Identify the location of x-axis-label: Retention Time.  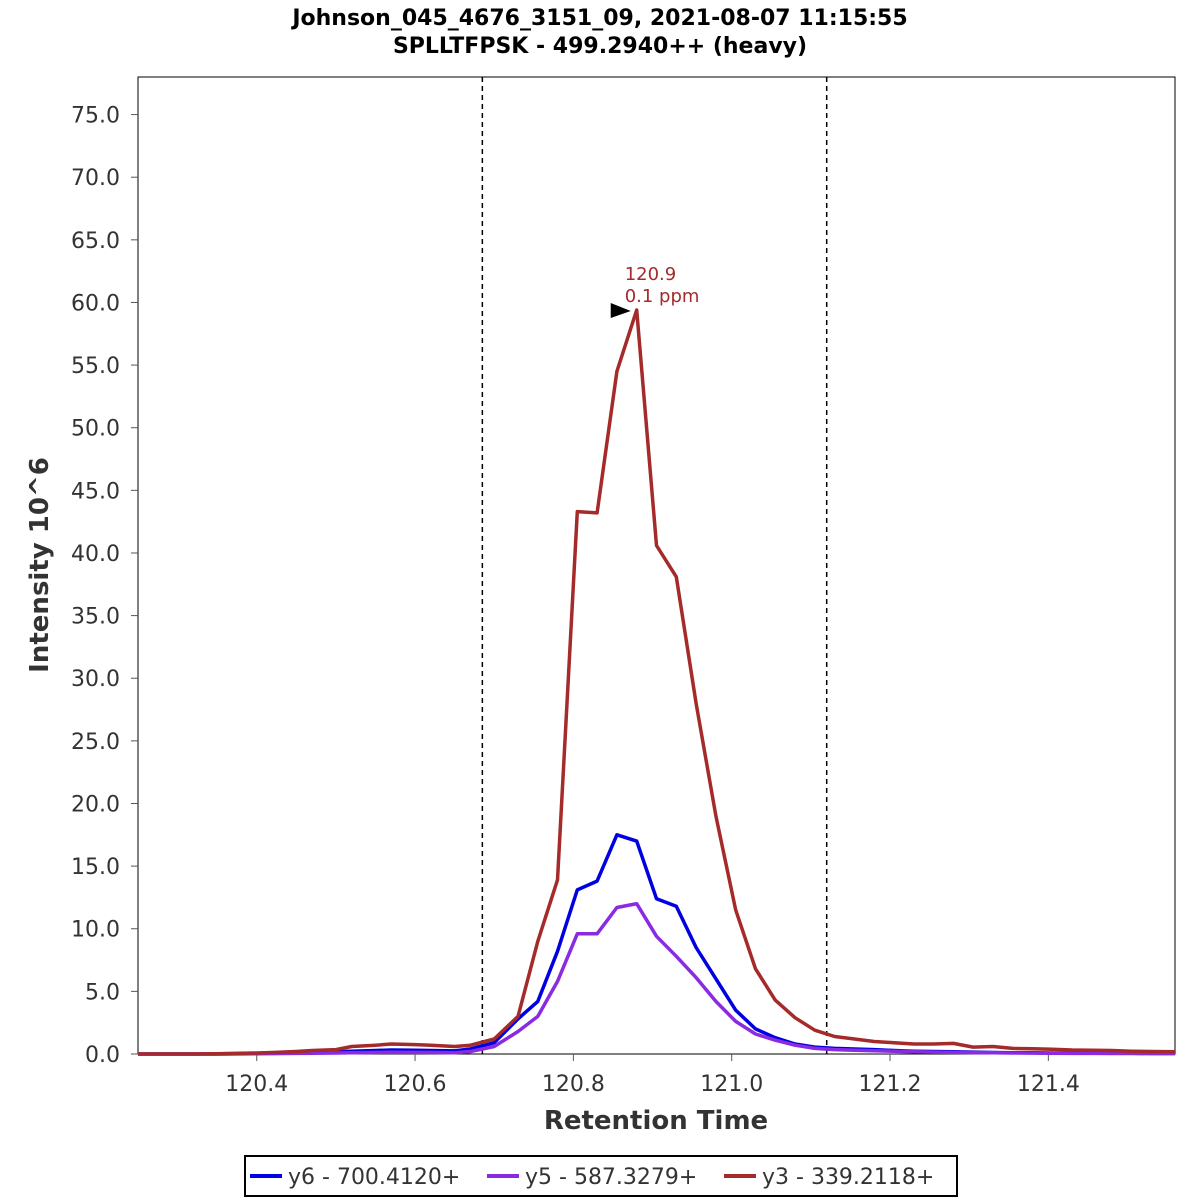
(656, 1121).